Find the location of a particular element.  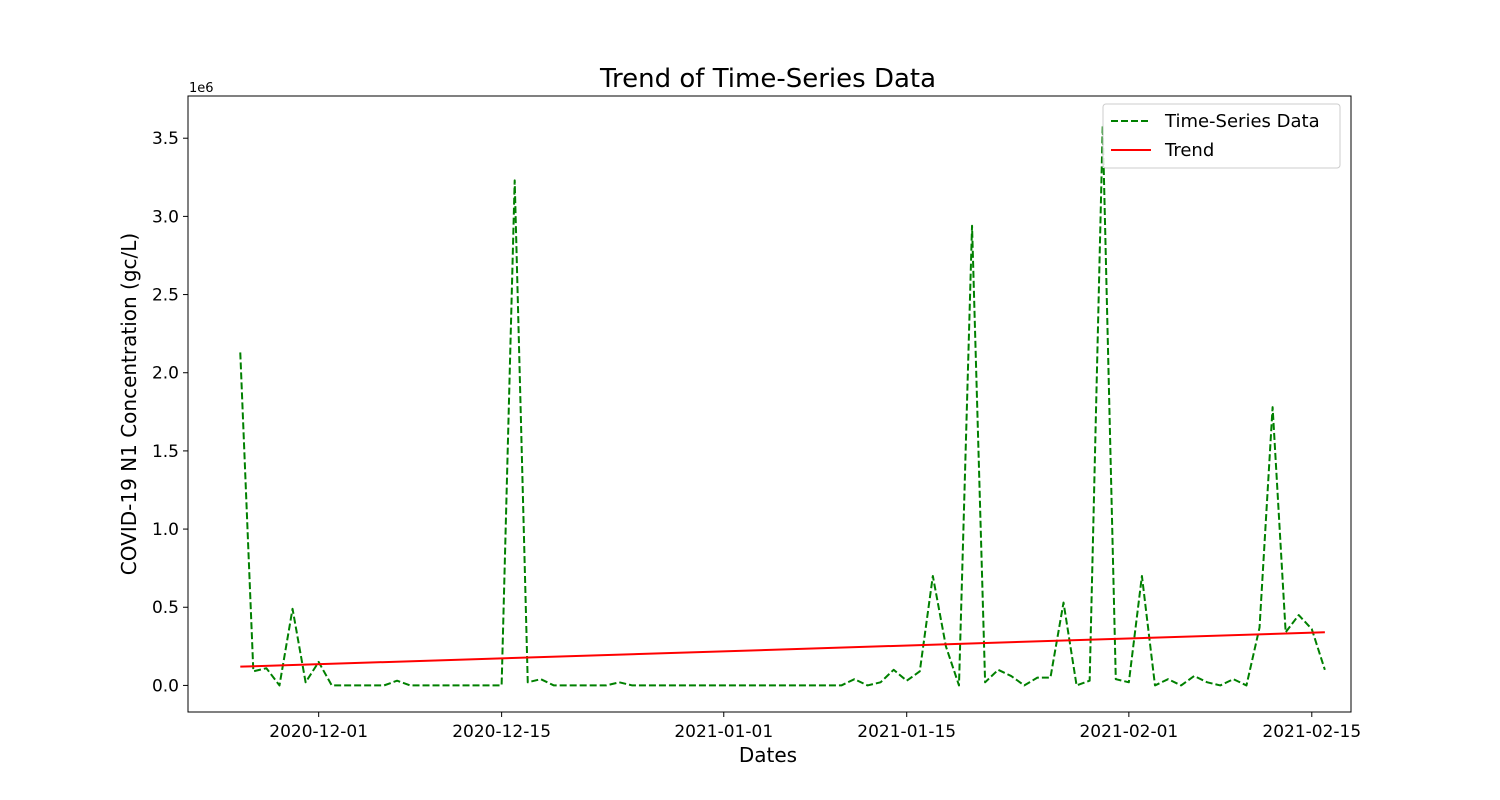

legend-label-trend: Trend is located at coordinates (1189, 150).